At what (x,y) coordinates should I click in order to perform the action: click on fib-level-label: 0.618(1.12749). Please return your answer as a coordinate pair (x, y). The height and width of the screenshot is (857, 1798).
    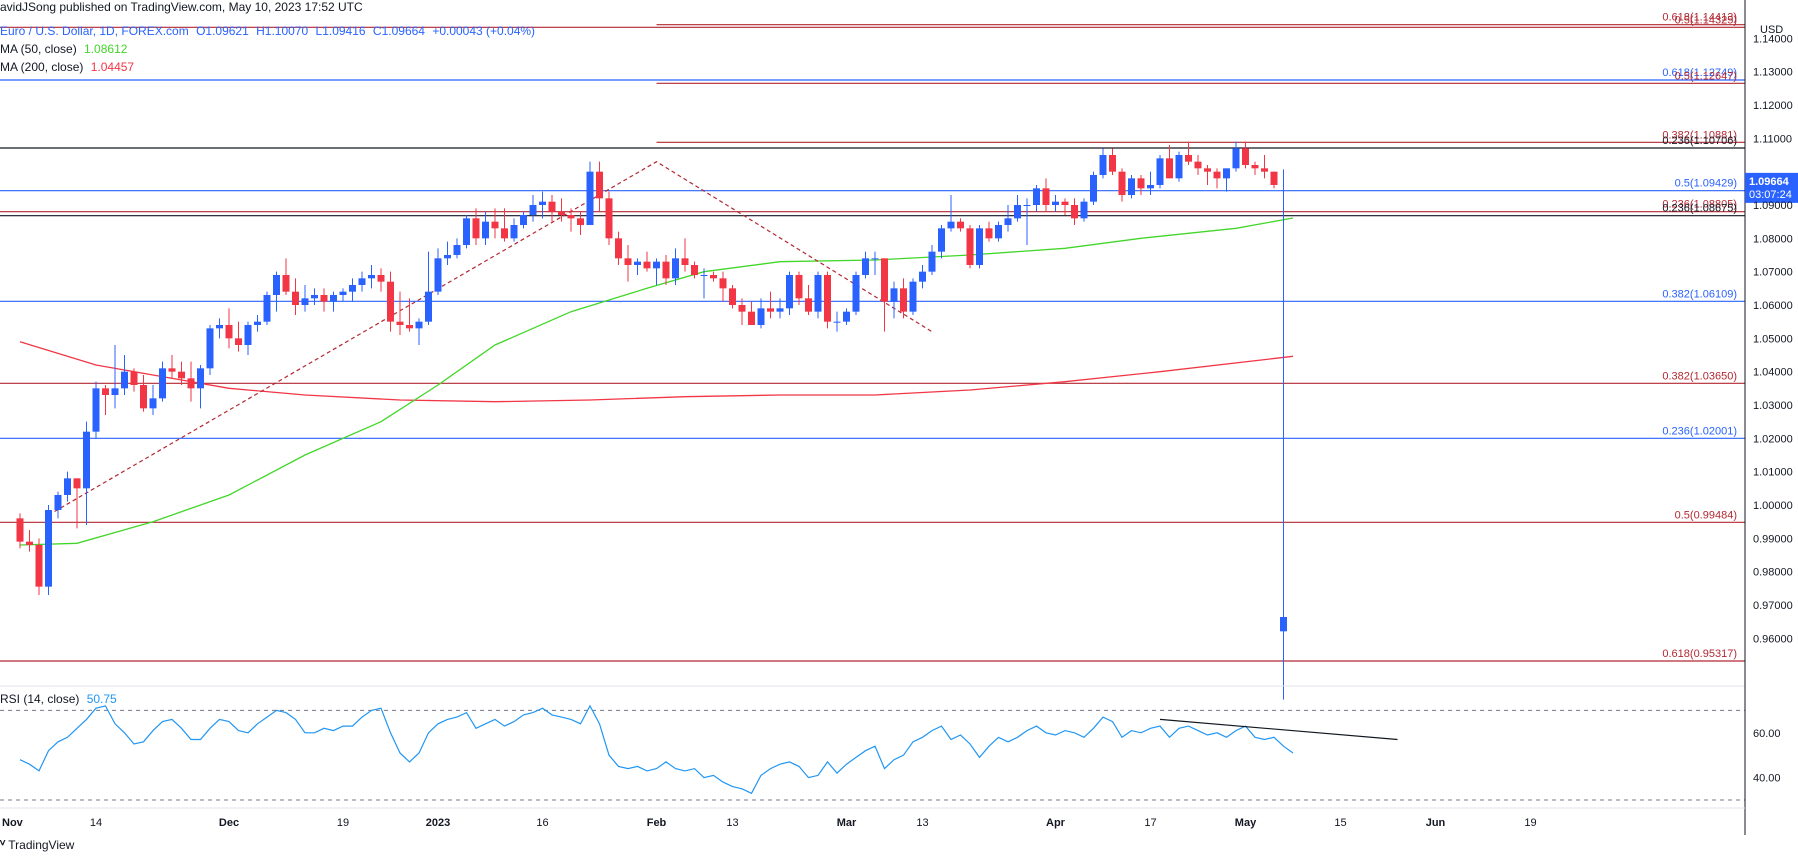
    Looking at the image, I should click on (1699, 73).